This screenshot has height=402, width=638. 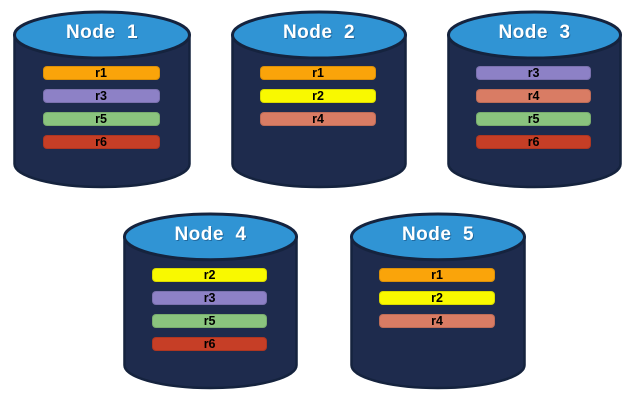 I want to click on replica-list: r2 r3 r5 r6, so click(x=210, y=314).